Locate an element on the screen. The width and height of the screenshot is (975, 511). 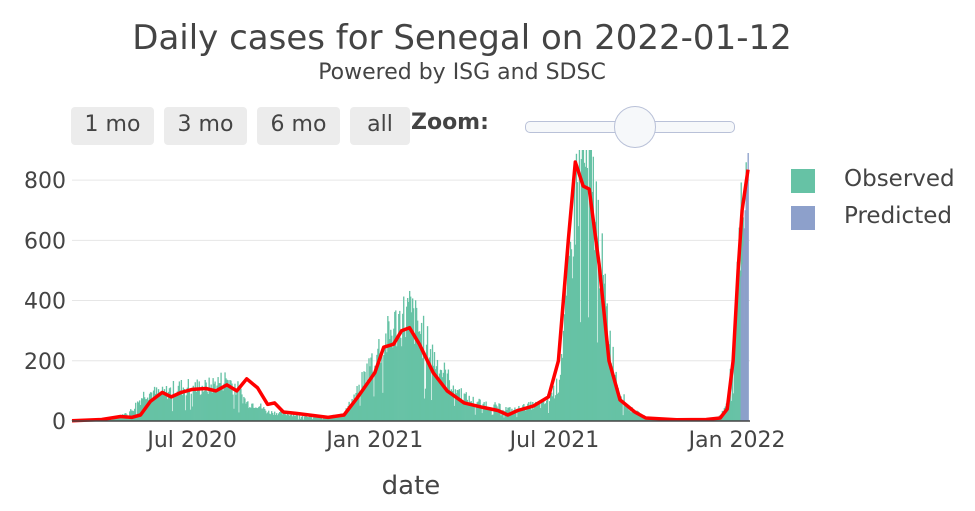
range-1-month-button: 1 mo is located at coordinates (112, 126).